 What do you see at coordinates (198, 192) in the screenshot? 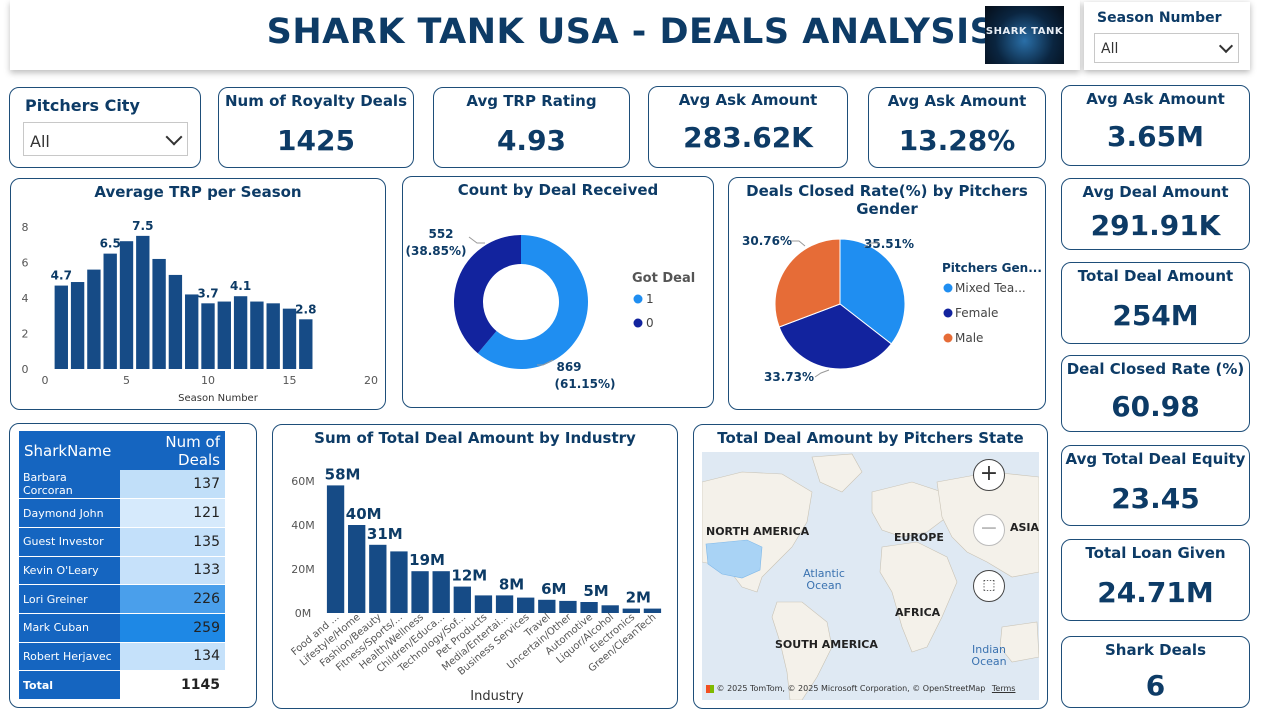
I see `chart-title: Average TRP per Season` at bounding box center [198, 192].